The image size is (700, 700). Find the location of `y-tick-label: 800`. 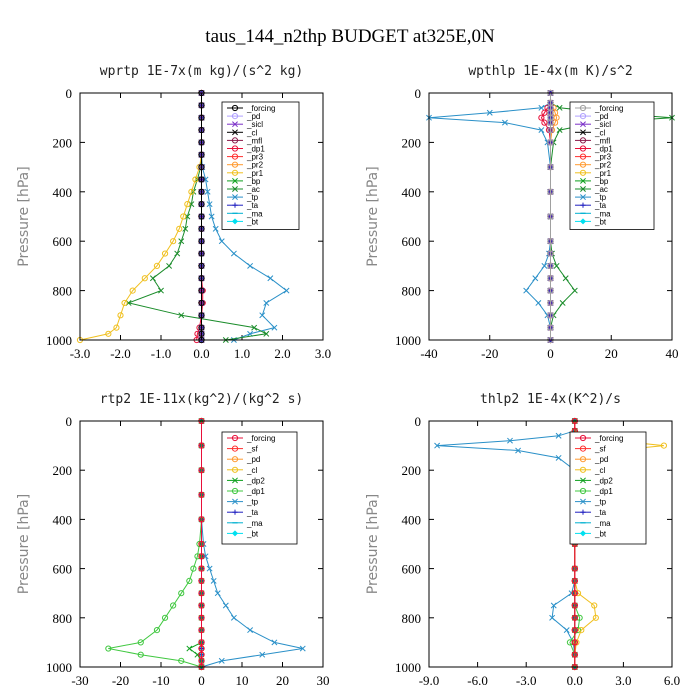

y-tick-label: 800 is located at coordinates (412, 618).